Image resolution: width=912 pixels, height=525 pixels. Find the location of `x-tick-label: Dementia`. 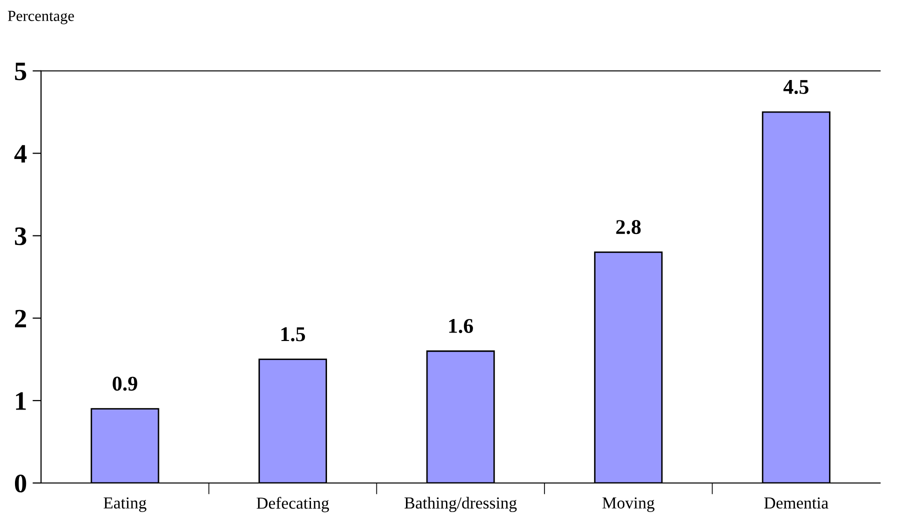

x-tick-label: Dementia is located at coordinates (796, 503).